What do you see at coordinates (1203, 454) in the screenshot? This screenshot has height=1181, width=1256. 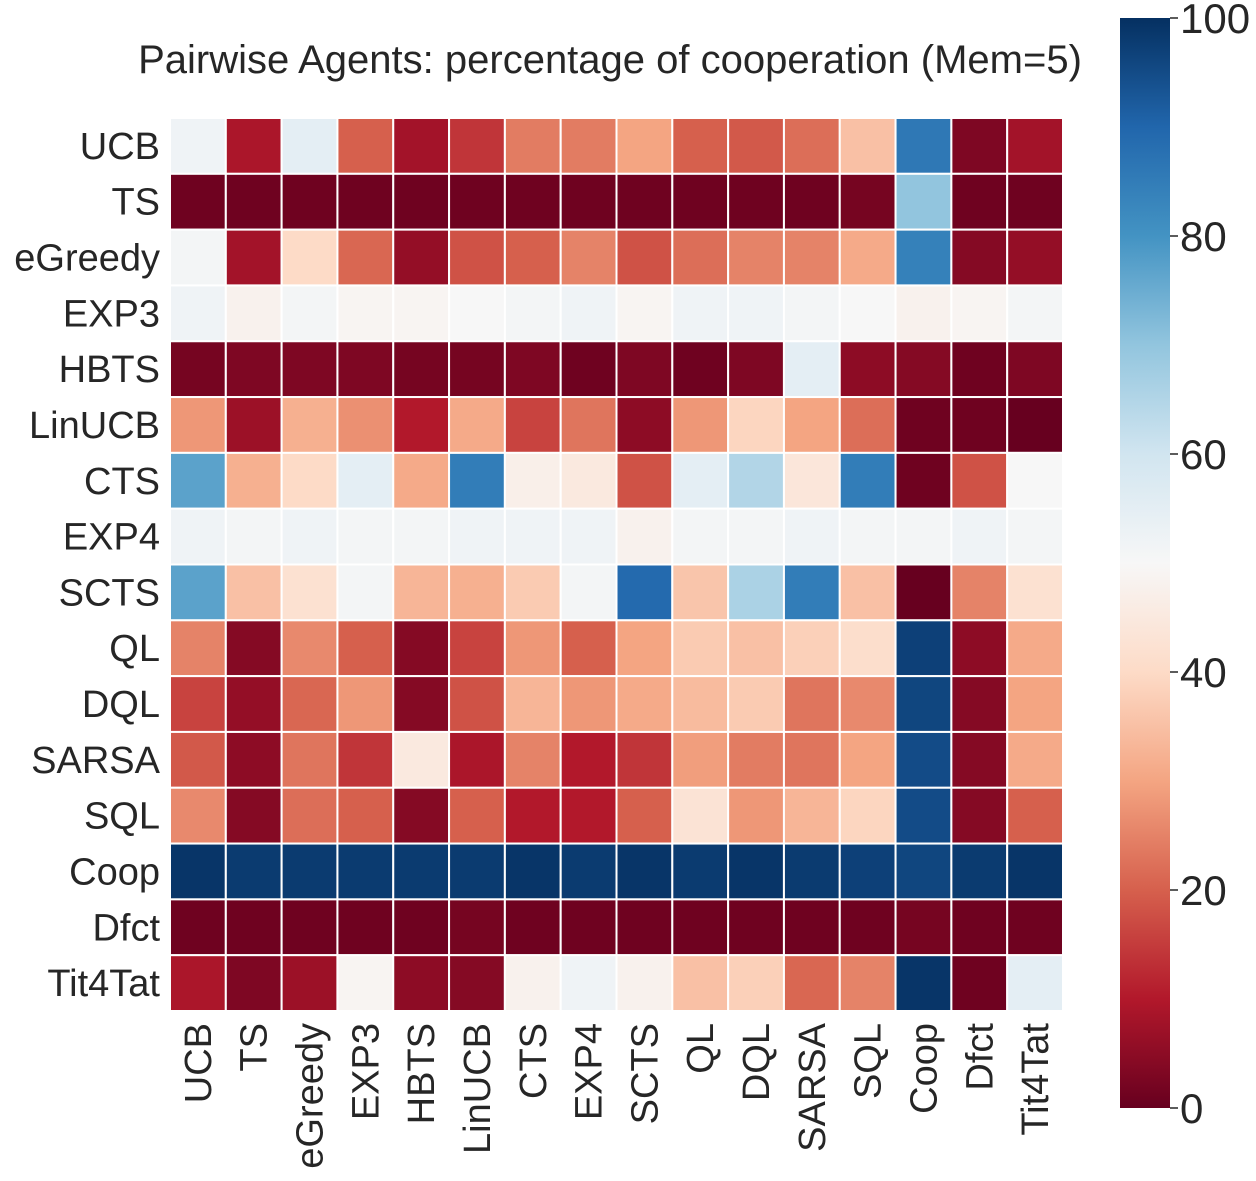 I see `colorbar-tick-label: 60` at bounding box center [1203, 454].